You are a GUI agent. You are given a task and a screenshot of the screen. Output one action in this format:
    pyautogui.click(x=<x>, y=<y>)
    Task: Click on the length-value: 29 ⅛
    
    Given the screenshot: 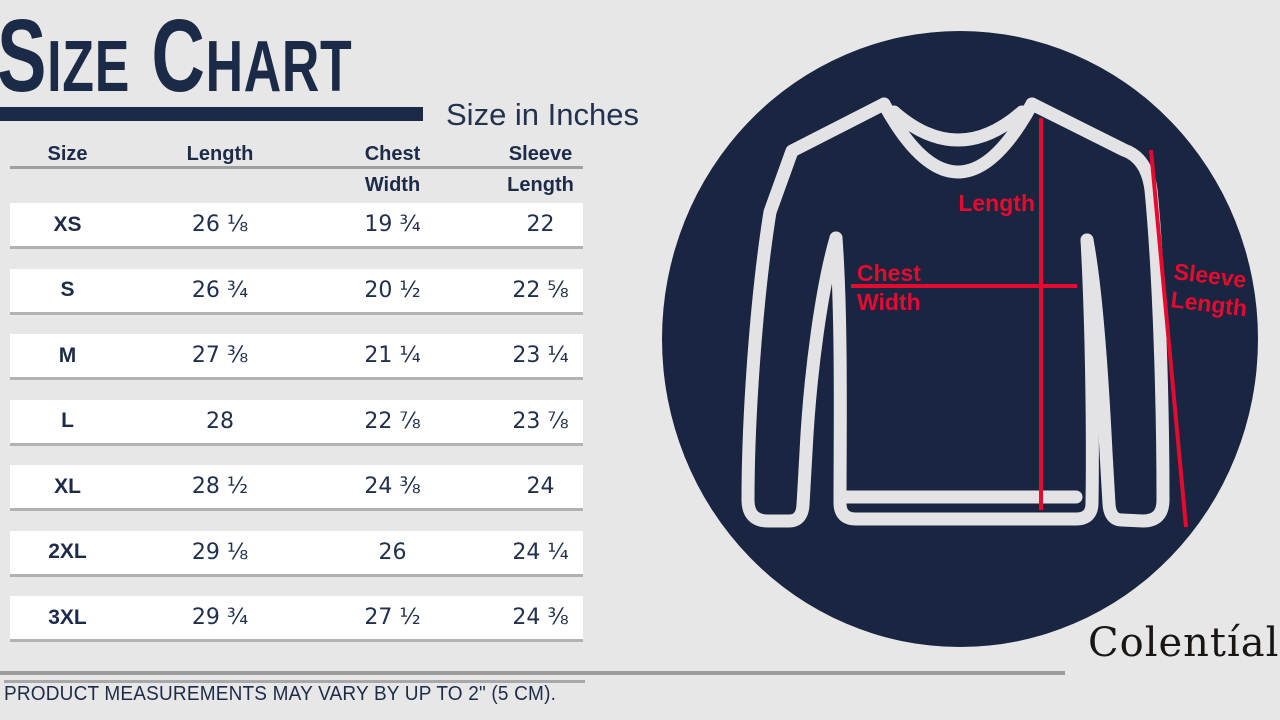 What is the action you would take?
    pyautogui.click(x=220, y=552)
    